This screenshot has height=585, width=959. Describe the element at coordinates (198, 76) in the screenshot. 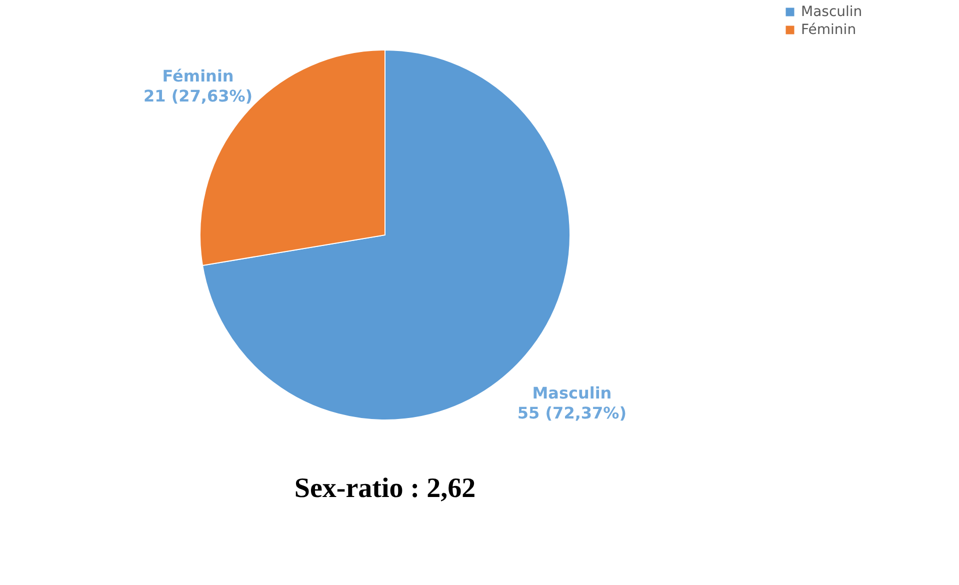

I see `slice-label: Féminin` at that location.